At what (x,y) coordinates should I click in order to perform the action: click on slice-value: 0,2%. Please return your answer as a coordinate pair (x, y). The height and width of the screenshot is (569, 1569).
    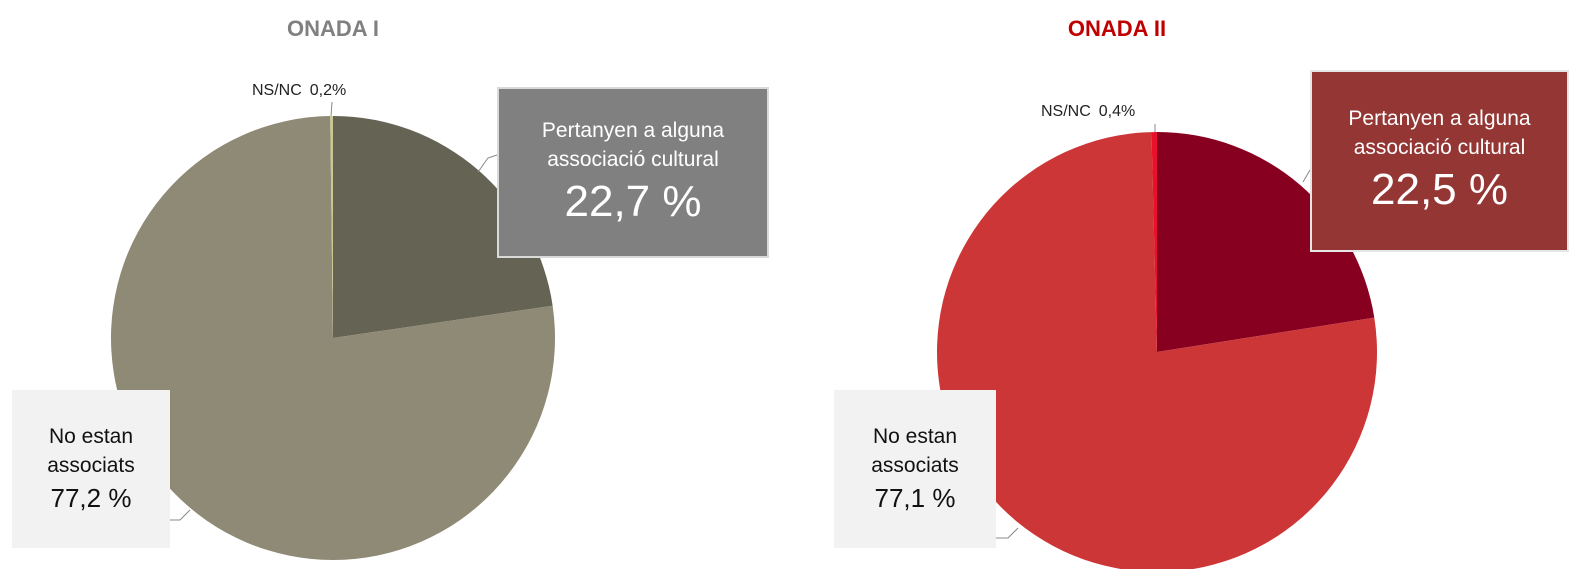
    Looking at the image, I should click on (328, 90).